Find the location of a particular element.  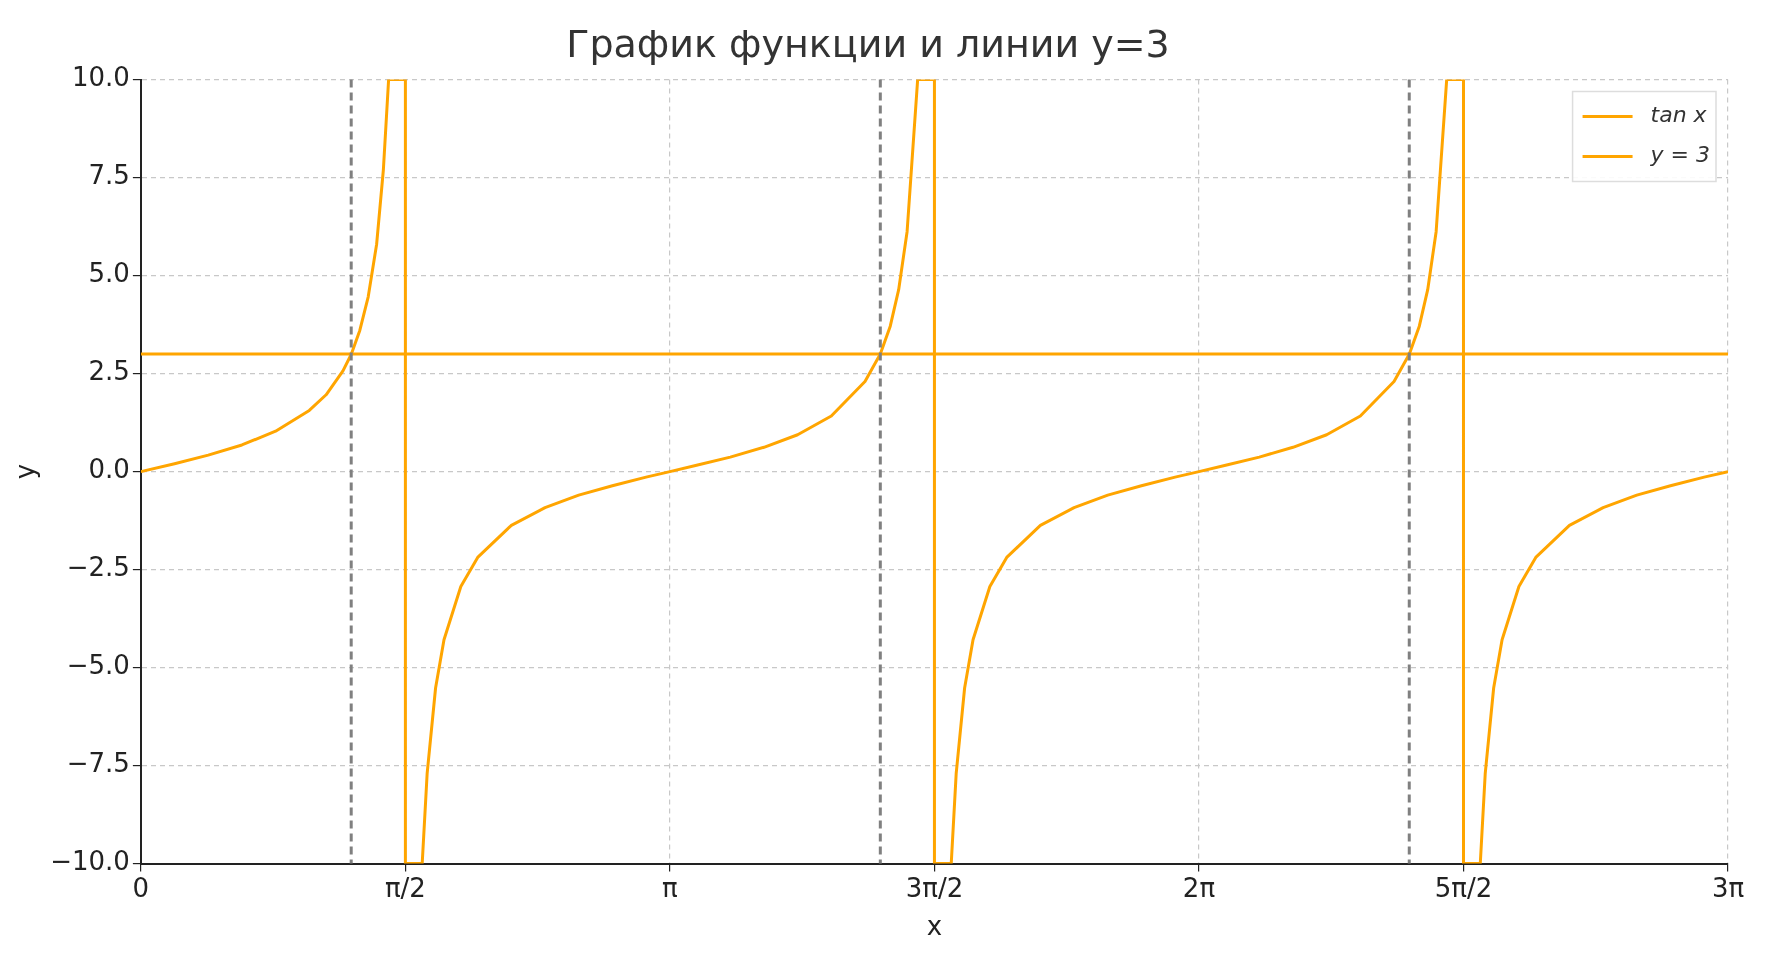

legend-label: y = 3 is located at coordinates (1679, 155).